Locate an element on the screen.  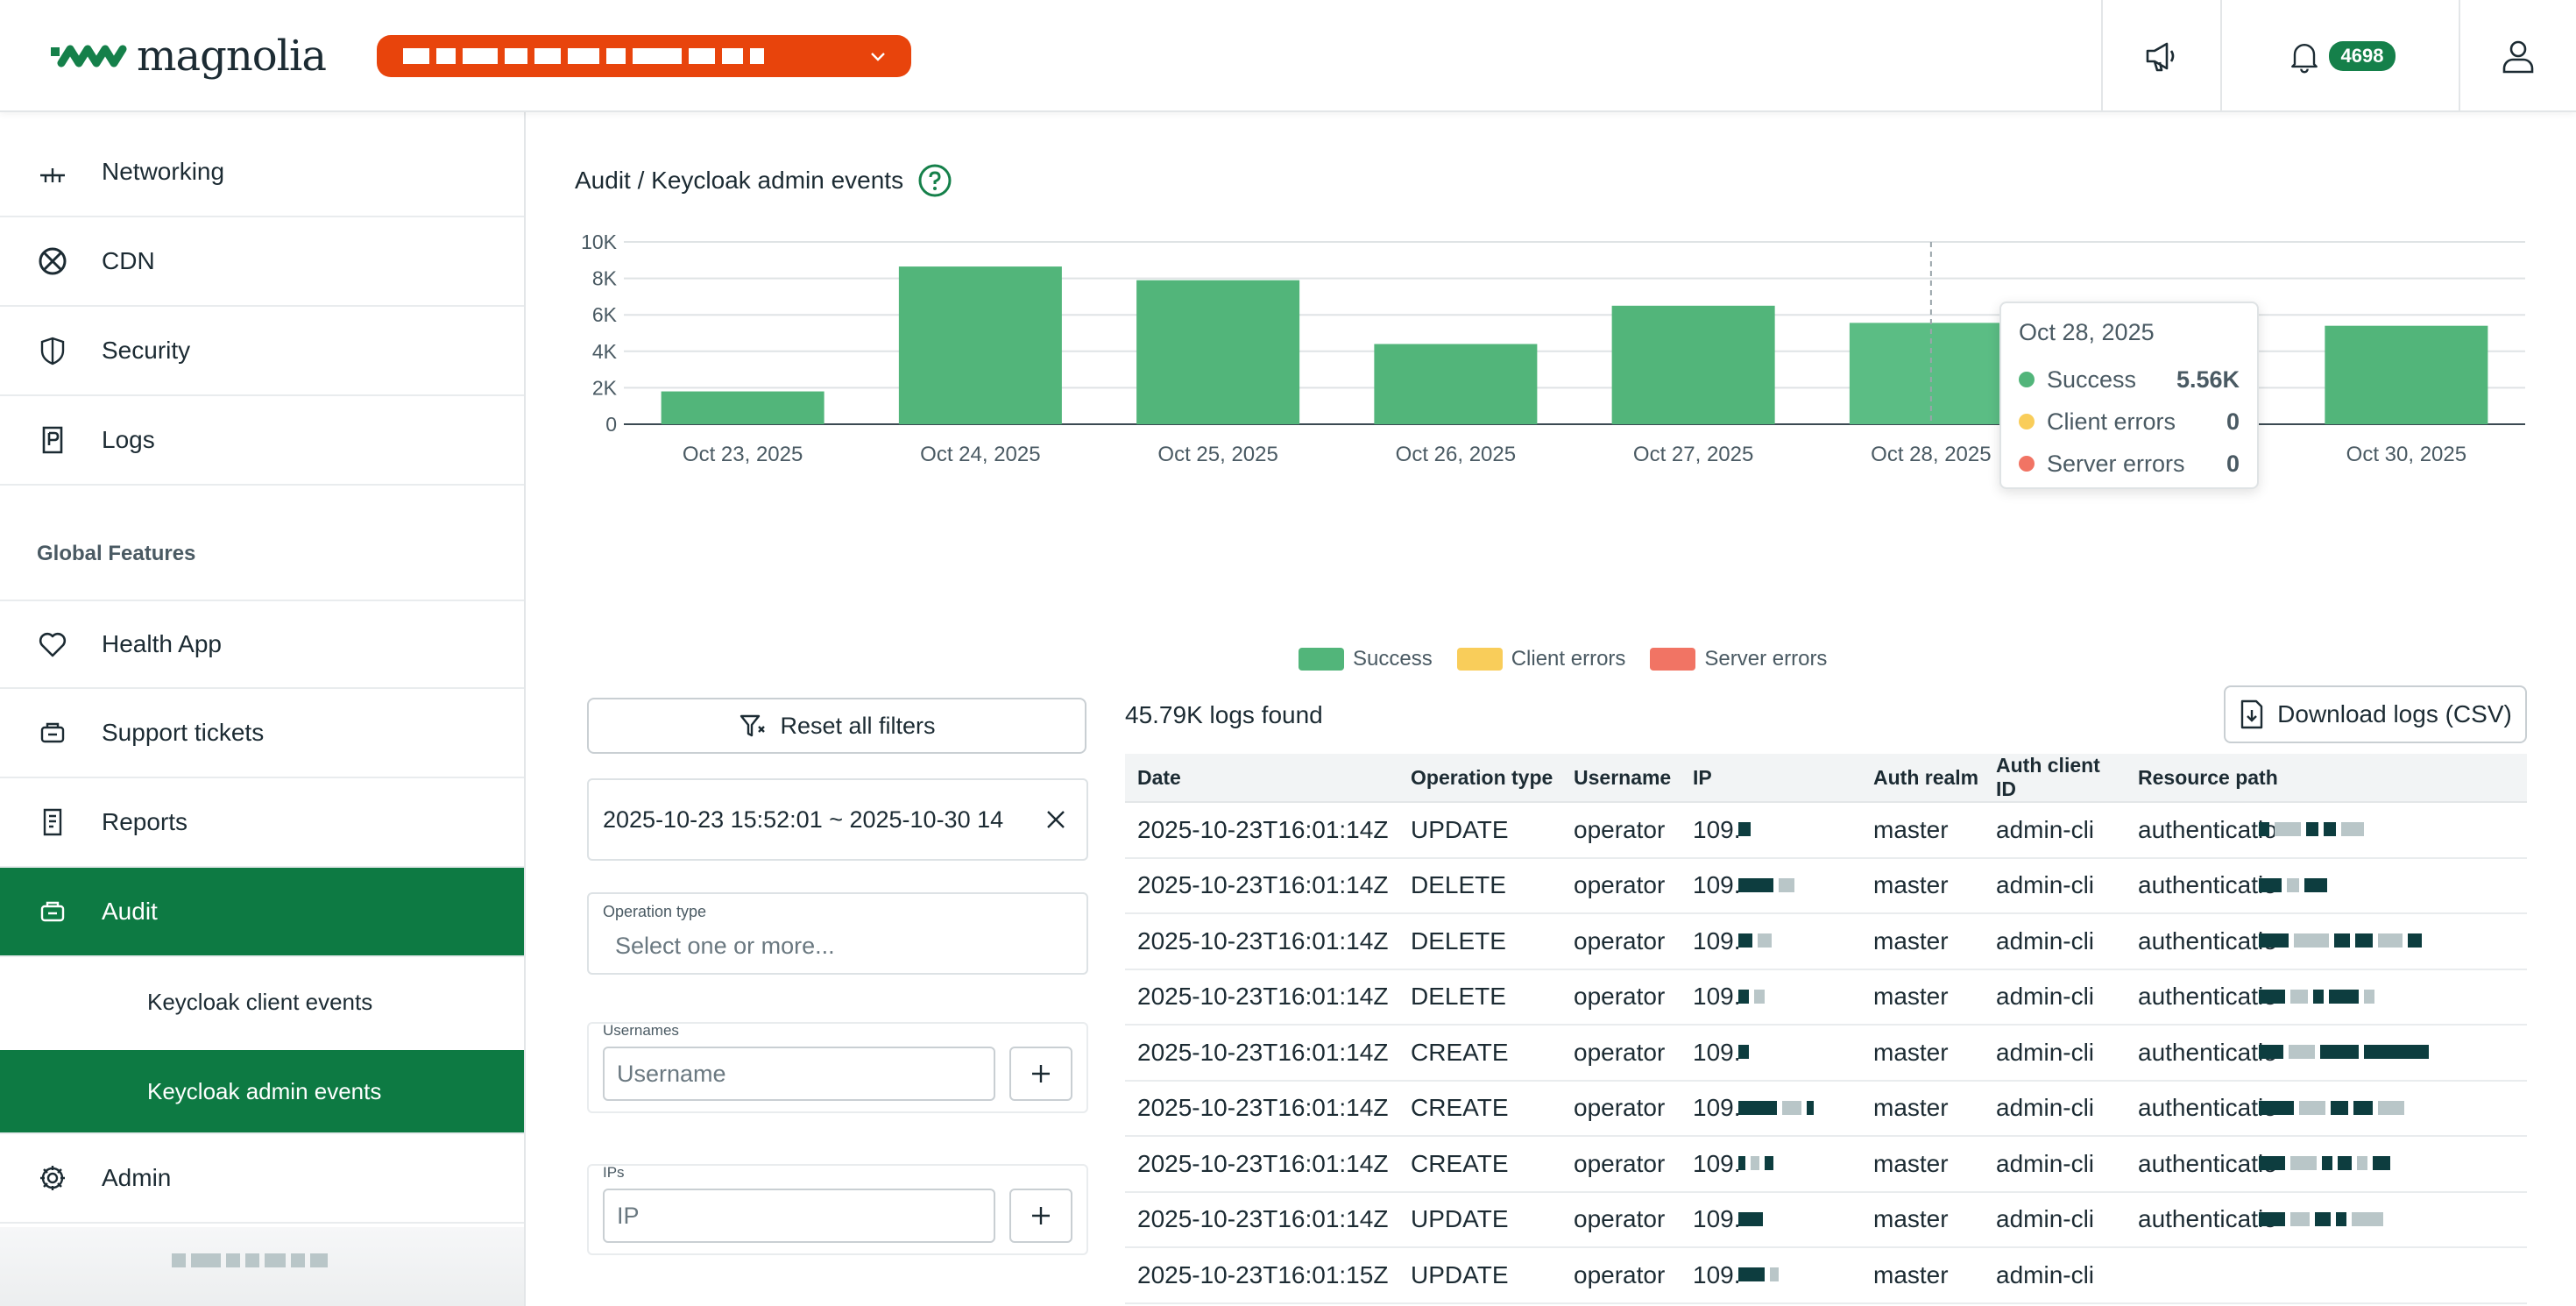
legend-swatch is located at coordinates (1673, 659).